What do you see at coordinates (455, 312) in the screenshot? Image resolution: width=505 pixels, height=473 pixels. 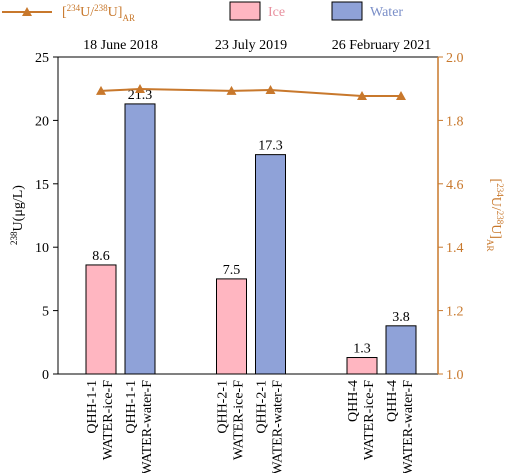 I see `y2-tick-label: 1.2` at bounding box center [455, 312].